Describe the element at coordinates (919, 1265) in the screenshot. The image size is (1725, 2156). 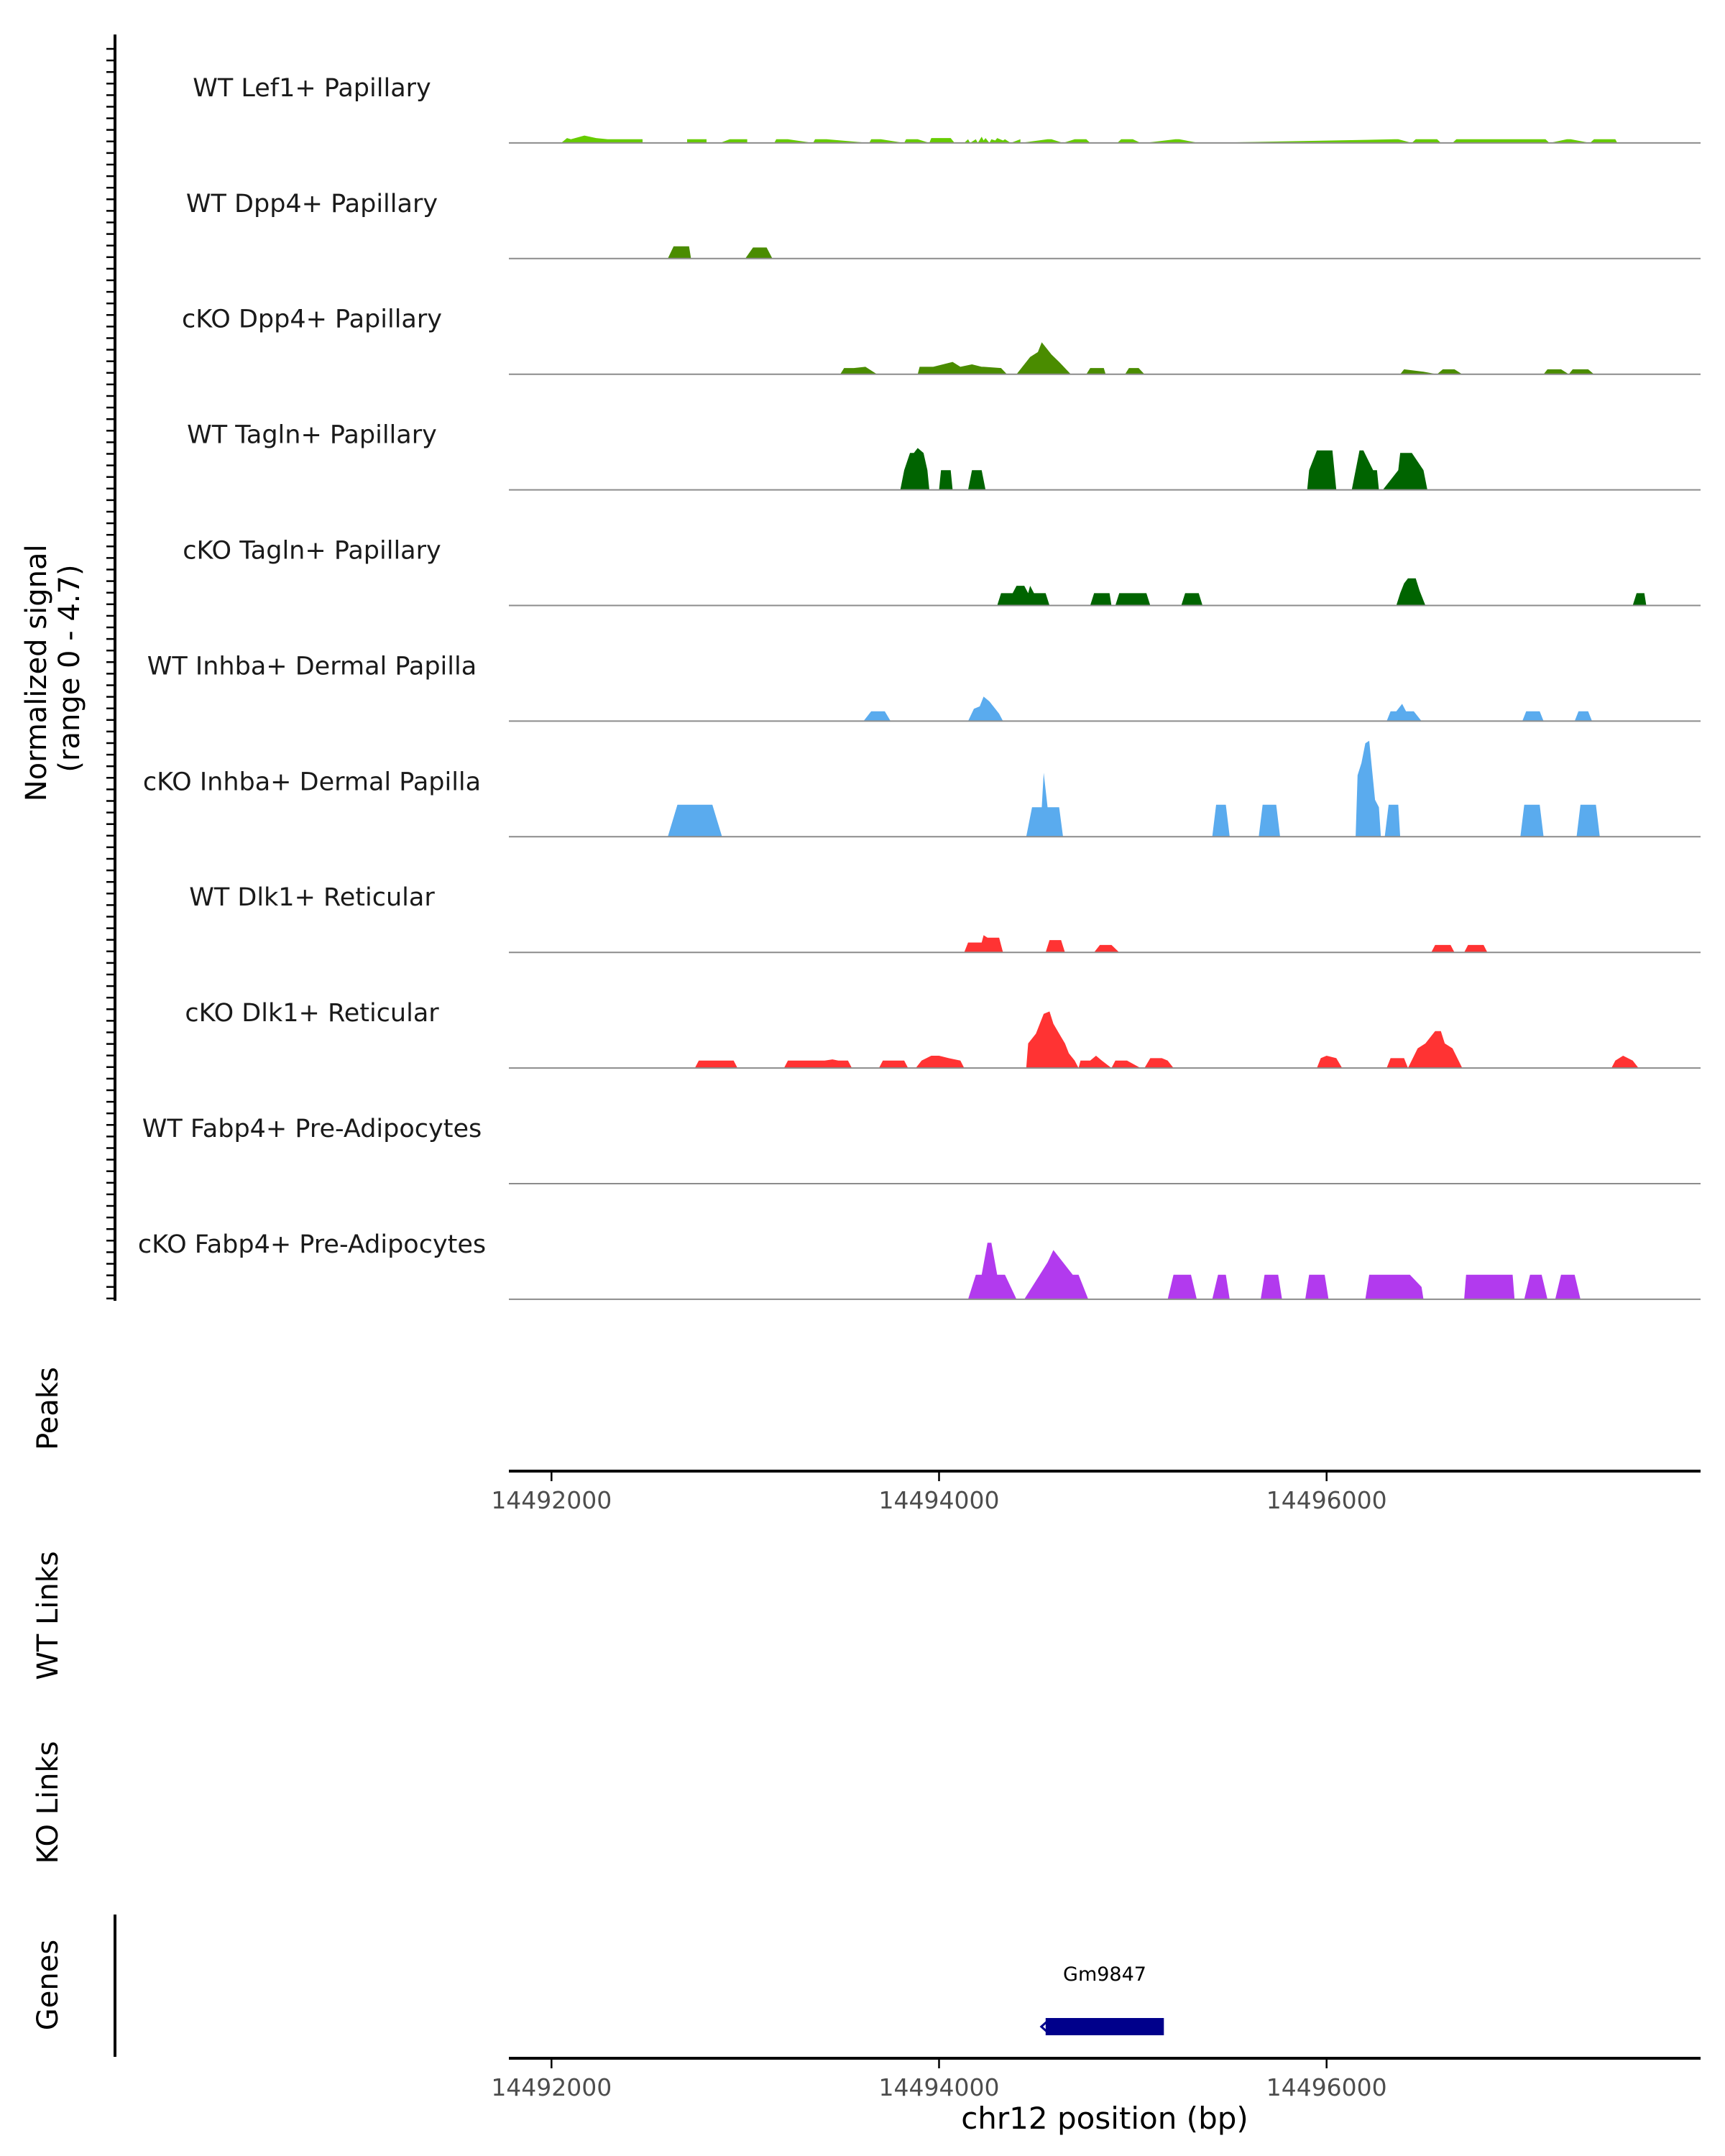
I see `track: cKO Fabp4+ Pre-Adipocytes` at that location.